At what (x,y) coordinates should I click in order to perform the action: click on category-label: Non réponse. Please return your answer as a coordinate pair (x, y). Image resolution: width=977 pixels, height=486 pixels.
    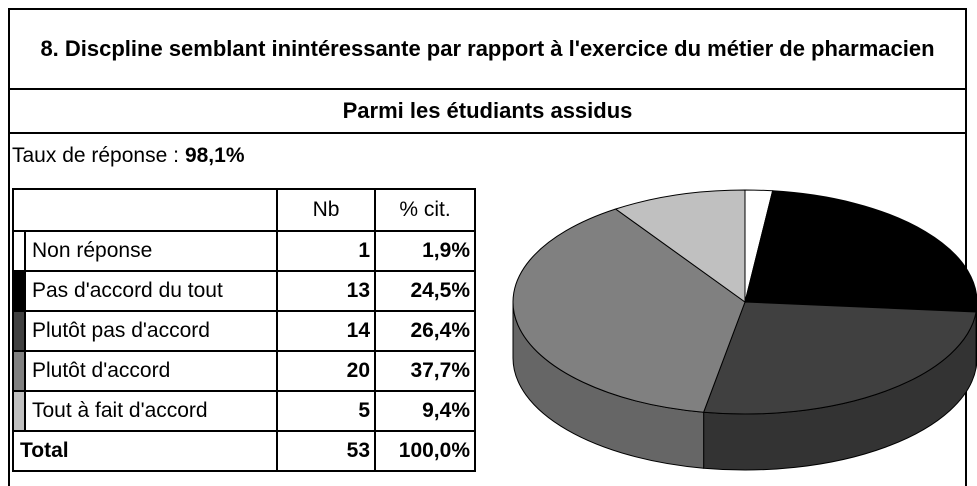
    Looking at the image, I should click on (151, 251).